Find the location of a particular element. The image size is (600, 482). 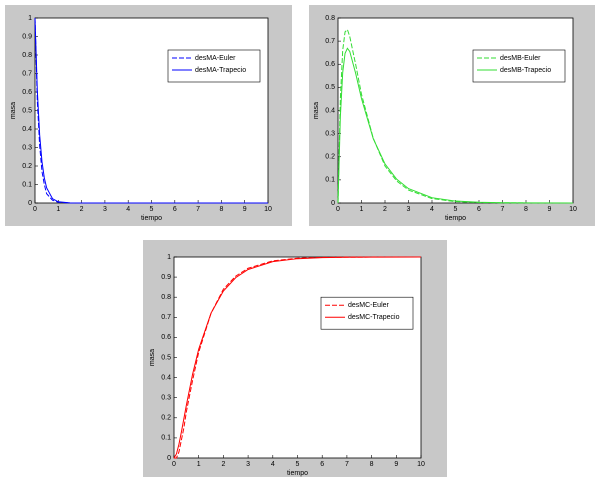

legend-label: desMB-Euler is located at coordinates (520, 58).